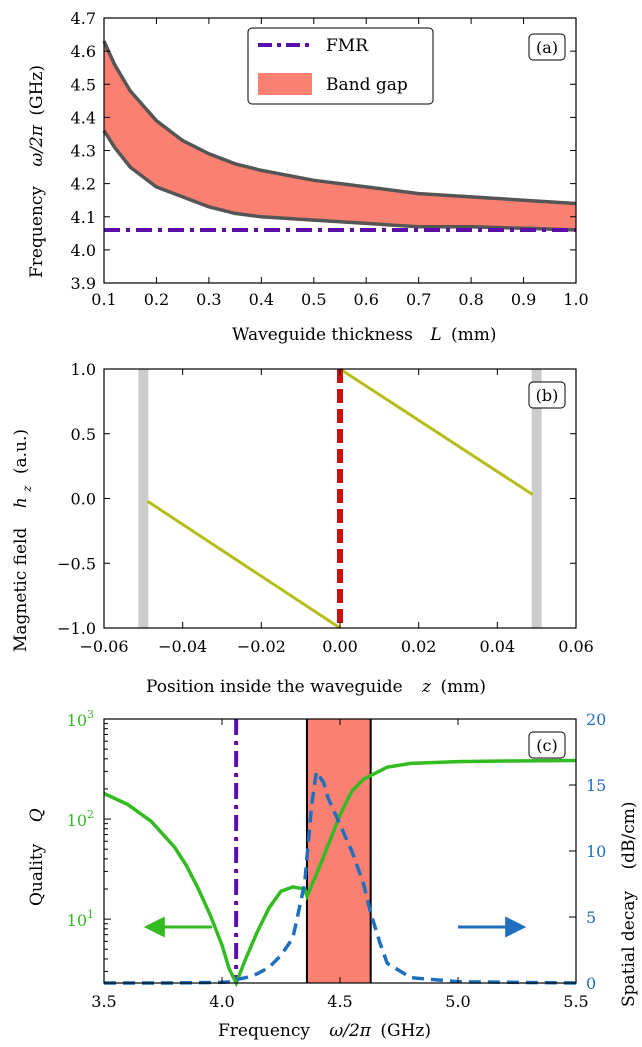 Image resolution: width=642 pixels, height=1047 pixels. I want to click on x-tick-label: 0.1, so click(103, 299).